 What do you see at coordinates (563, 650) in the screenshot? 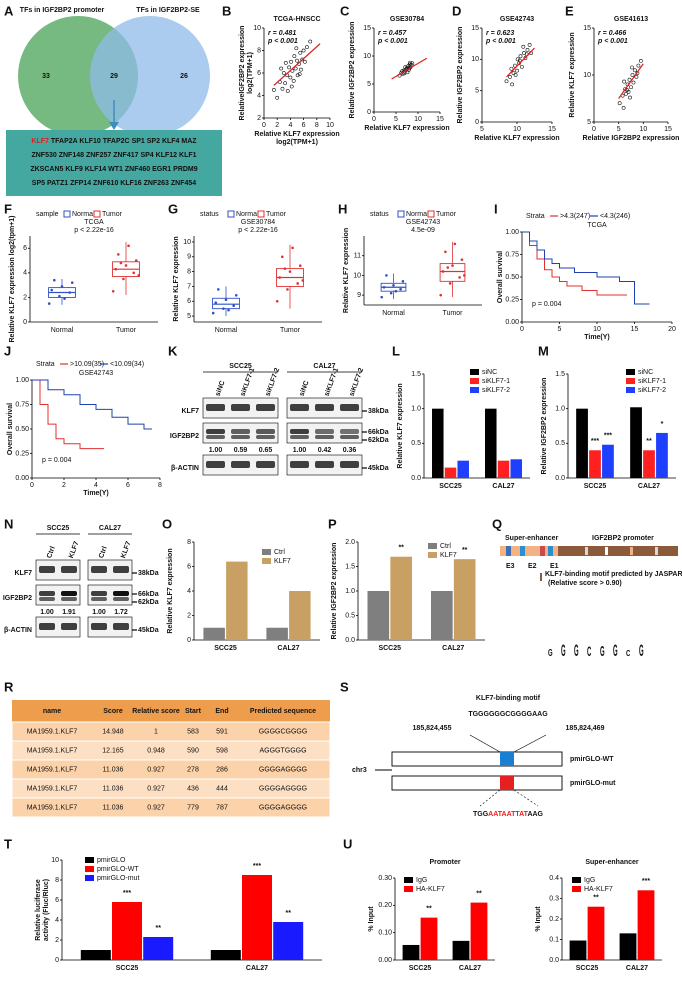
I see `logo-letter: G` at bounding box center [563, 650].